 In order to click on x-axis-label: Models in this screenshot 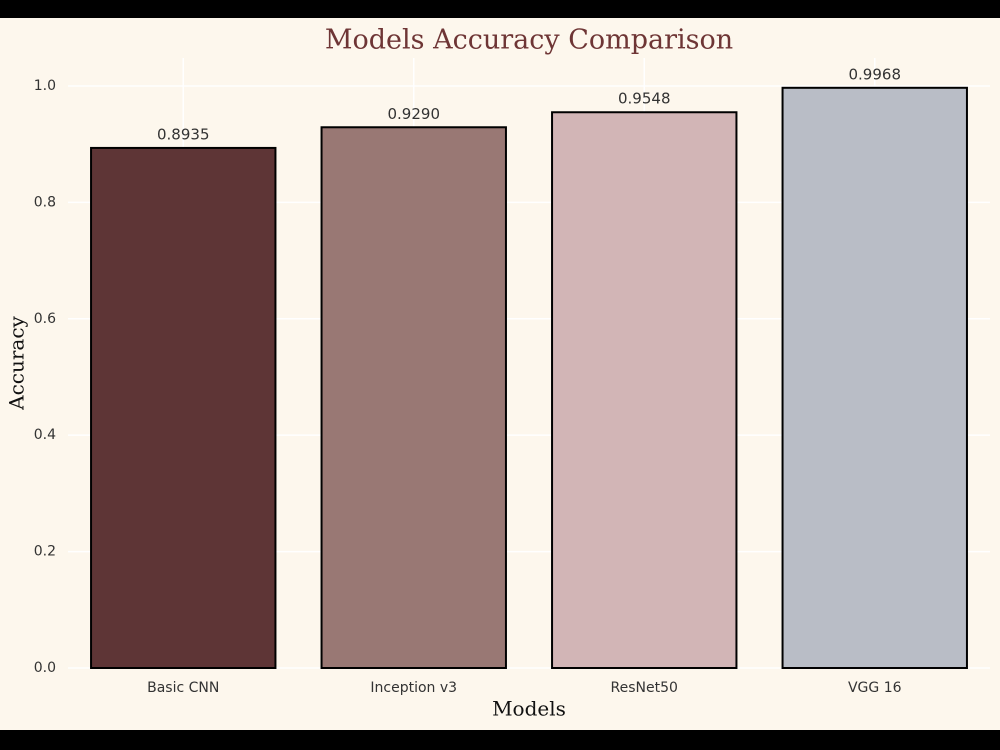, I will do `click(529, 709)`.